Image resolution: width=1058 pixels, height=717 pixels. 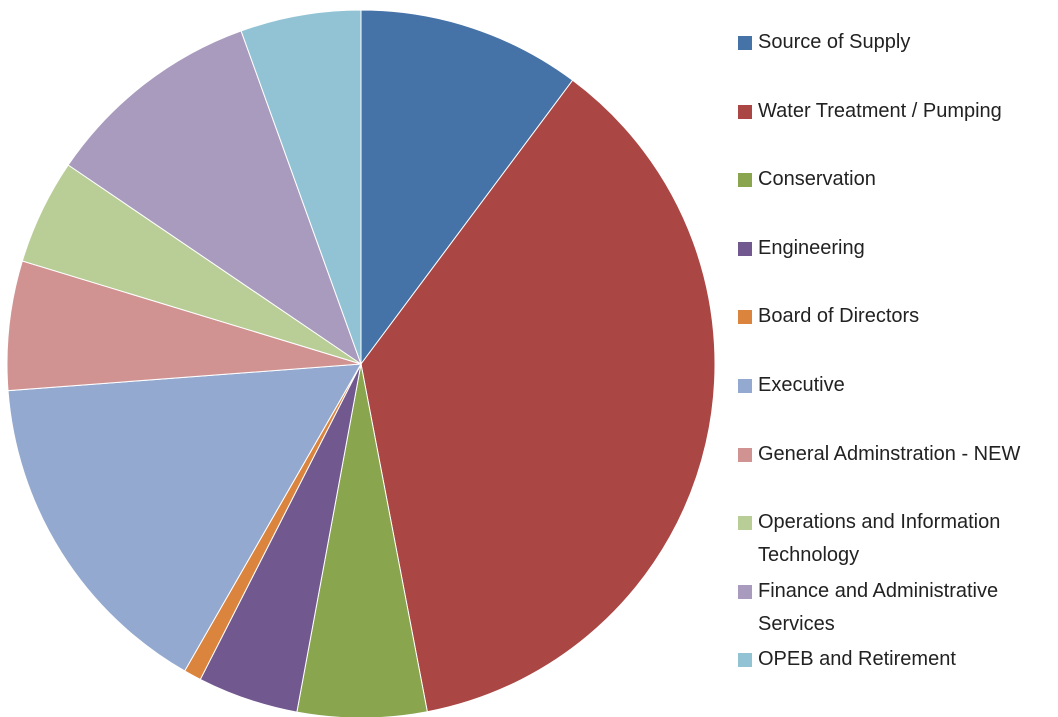 What do you see at coordinates (879, 539) in the screenshot?
I see `legend-label: Operations and Information Technology` at bounding box center [879, 539].